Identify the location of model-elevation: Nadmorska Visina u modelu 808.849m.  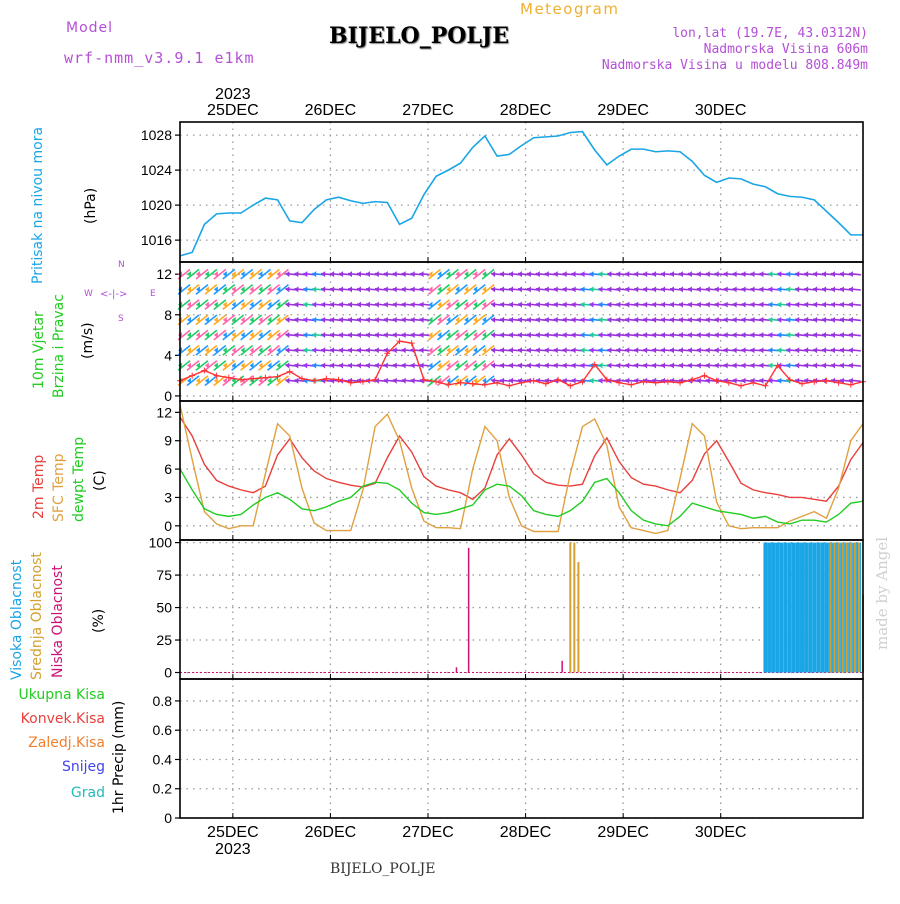
(734, 65).